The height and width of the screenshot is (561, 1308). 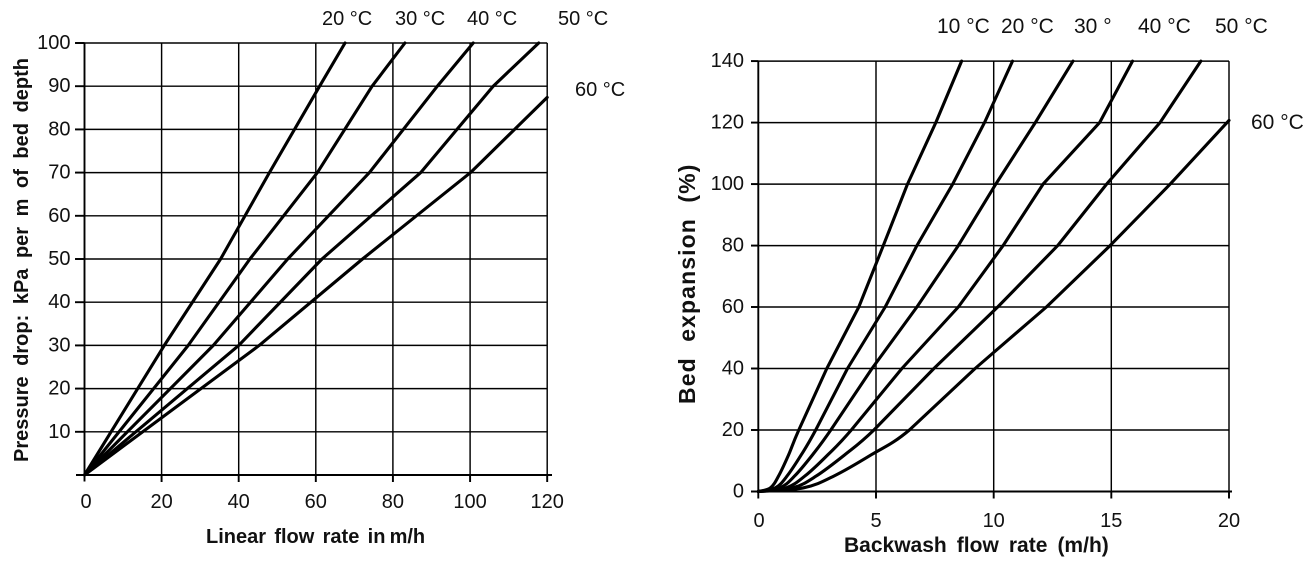 What do you see at coordinates (727, 61) in the screenshot?
I see `svg-text: 140` at bounding box center [727, 61].